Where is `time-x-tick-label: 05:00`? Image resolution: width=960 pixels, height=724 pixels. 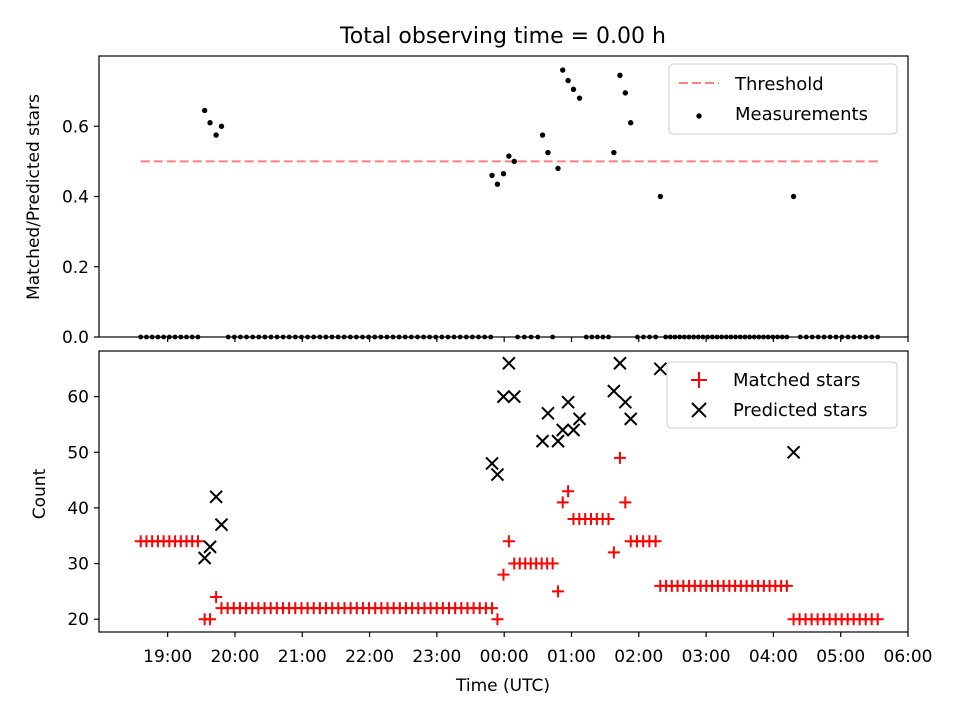 time-x-tick-label: 05:00 is located at coordinates (840, 657).